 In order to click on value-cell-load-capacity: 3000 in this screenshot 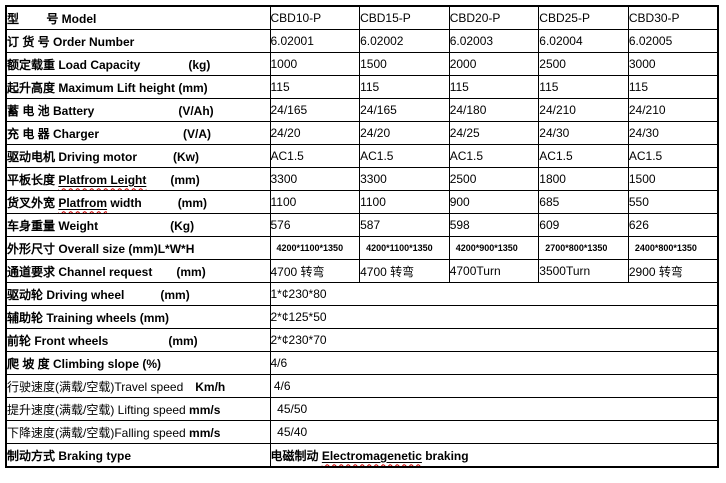, I will do `click(673, 64)`.